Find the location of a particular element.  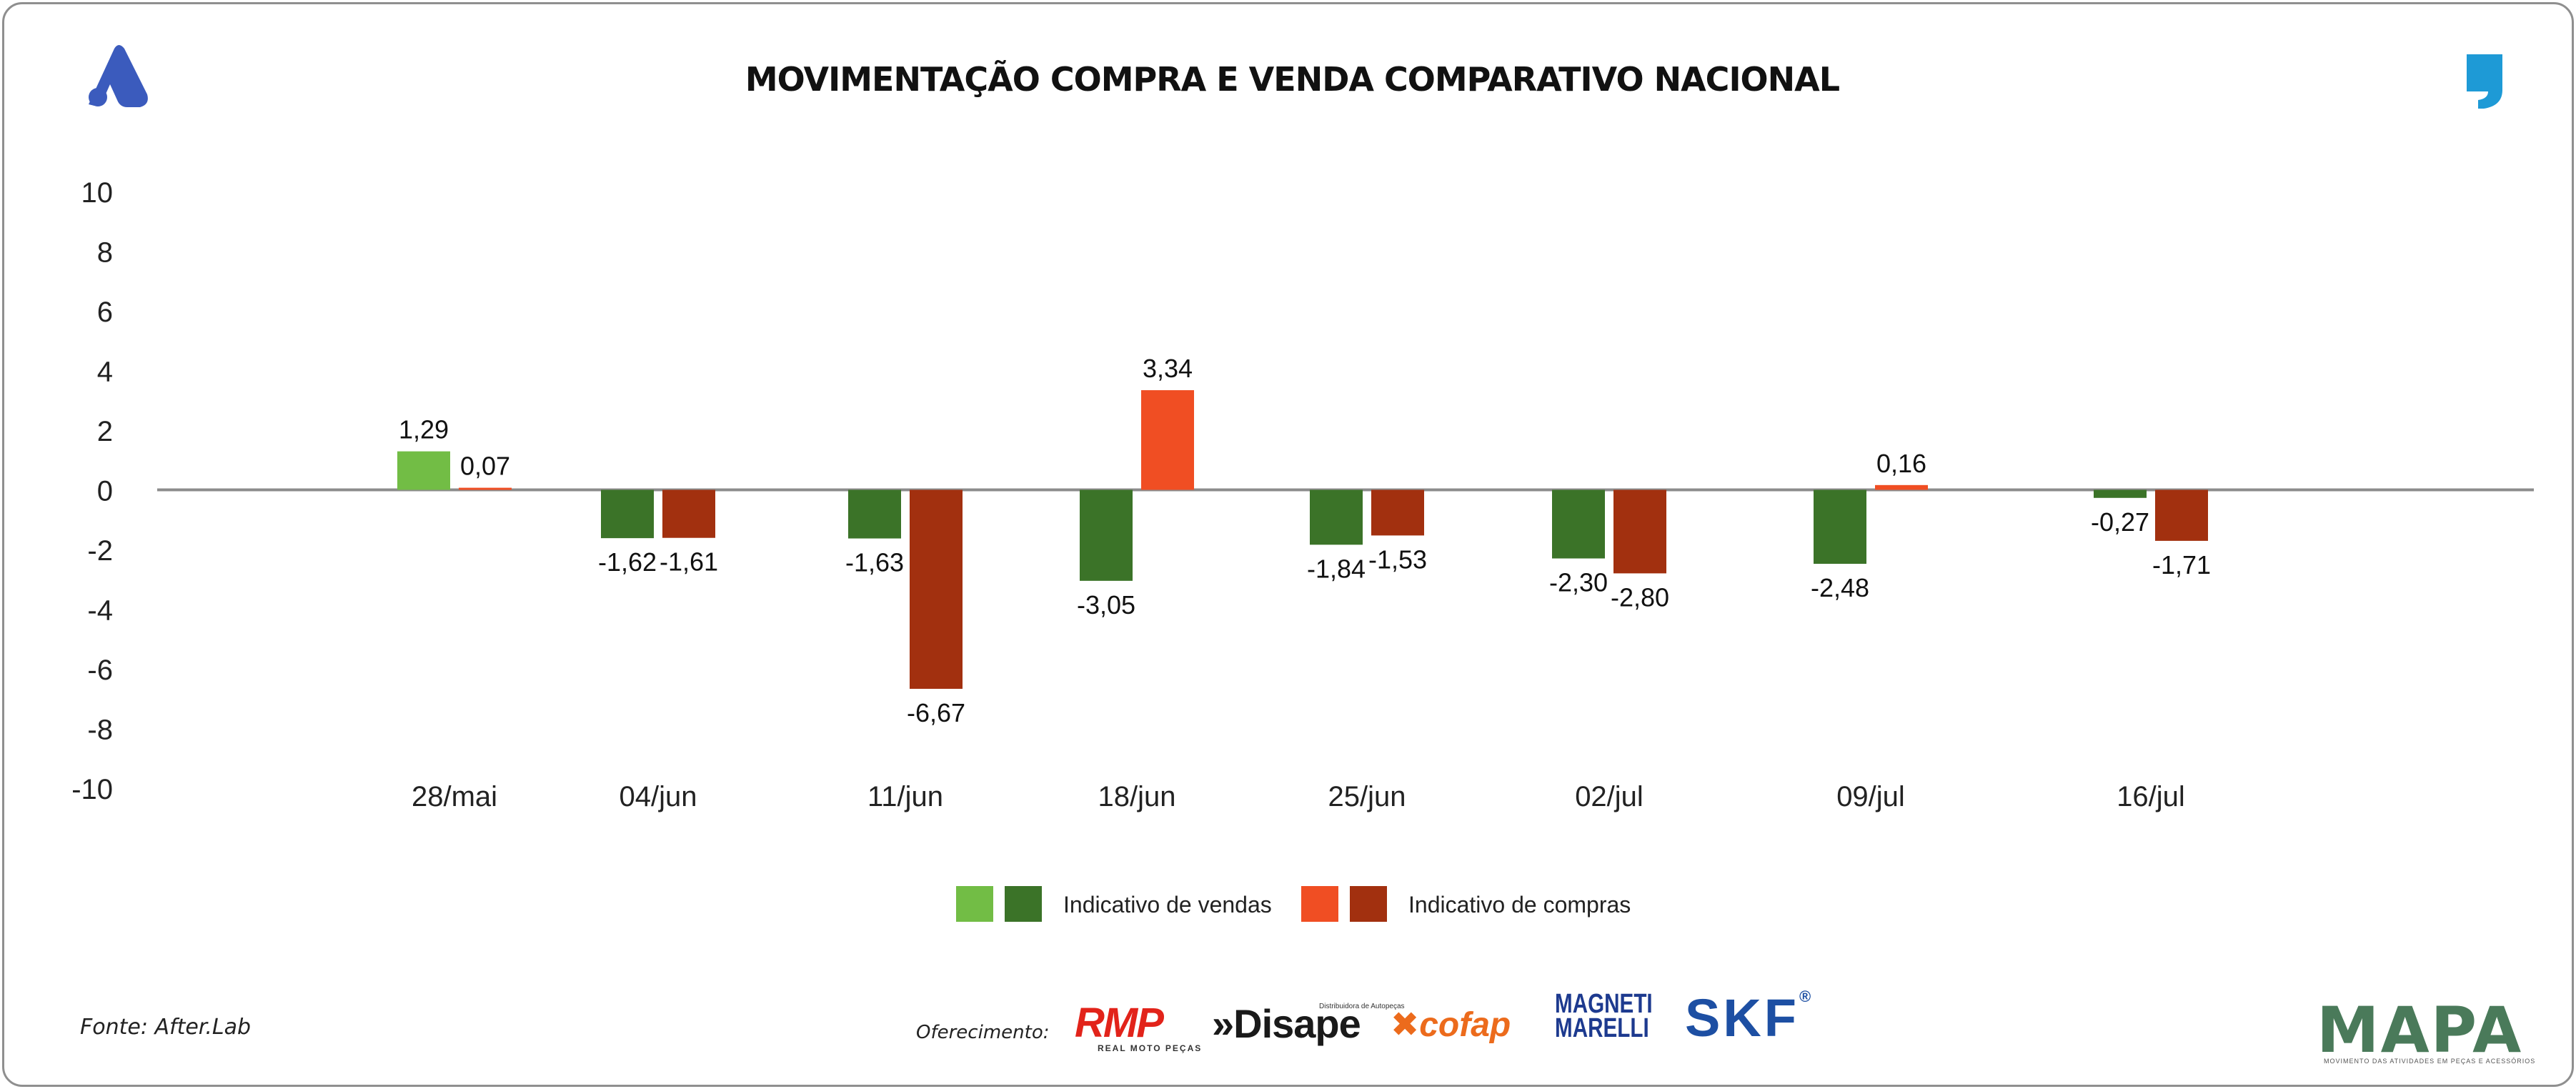

x-tick-label: 11/jun is located at coordinates (905, 796).